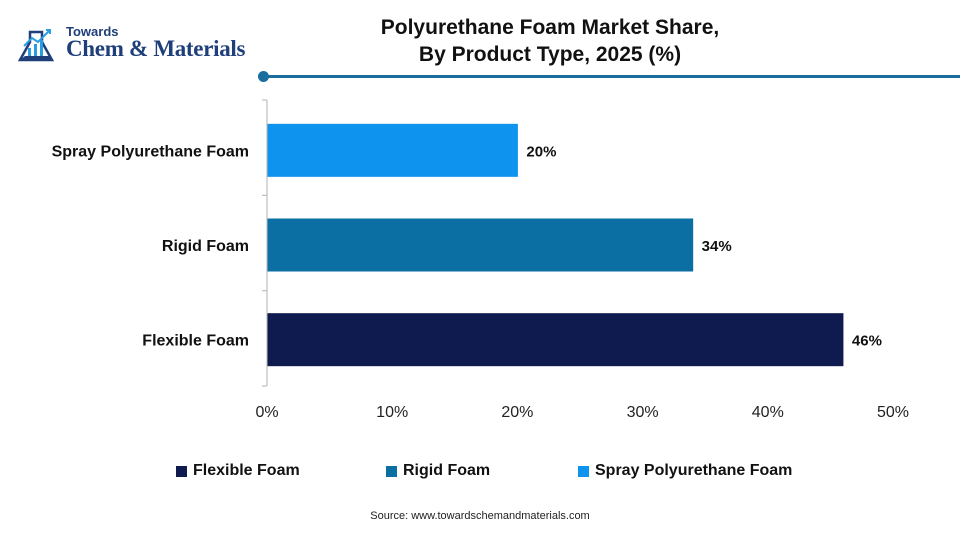 Image resolution: width=960 pixels, height=540 pixels. Describe the element at coordinates (392, 412) in the screenshot. I see `x-tick-label: 10%` at that location.